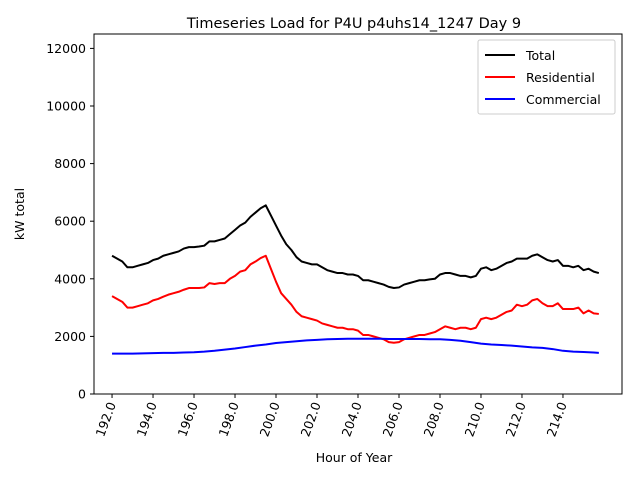 This screenshot has height=480, width=640. I want to click on legend-label-total: Total, so click(540, 55).